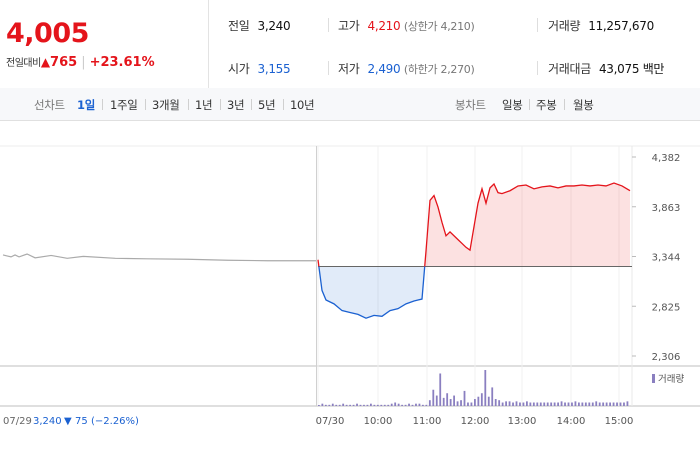 The width and height of the screenshot is (700, 450). I want to click on stat-low: 저가 2,490 (하한가 2,270), so click(406, 69).